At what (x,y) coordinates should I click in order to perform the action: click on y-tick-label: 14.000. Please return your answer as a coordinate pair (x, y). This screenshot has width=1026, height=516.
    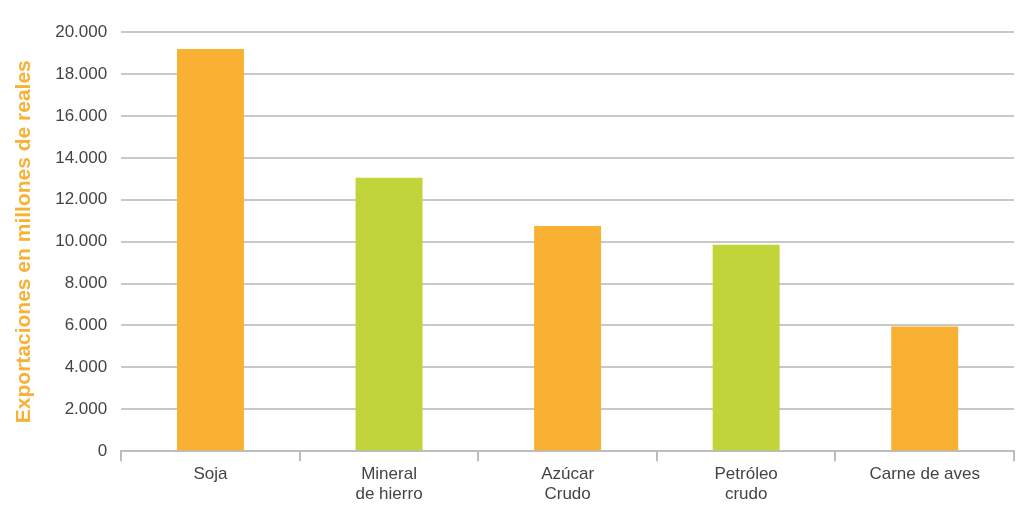
    Looking at the image, I should click on (81, 157).